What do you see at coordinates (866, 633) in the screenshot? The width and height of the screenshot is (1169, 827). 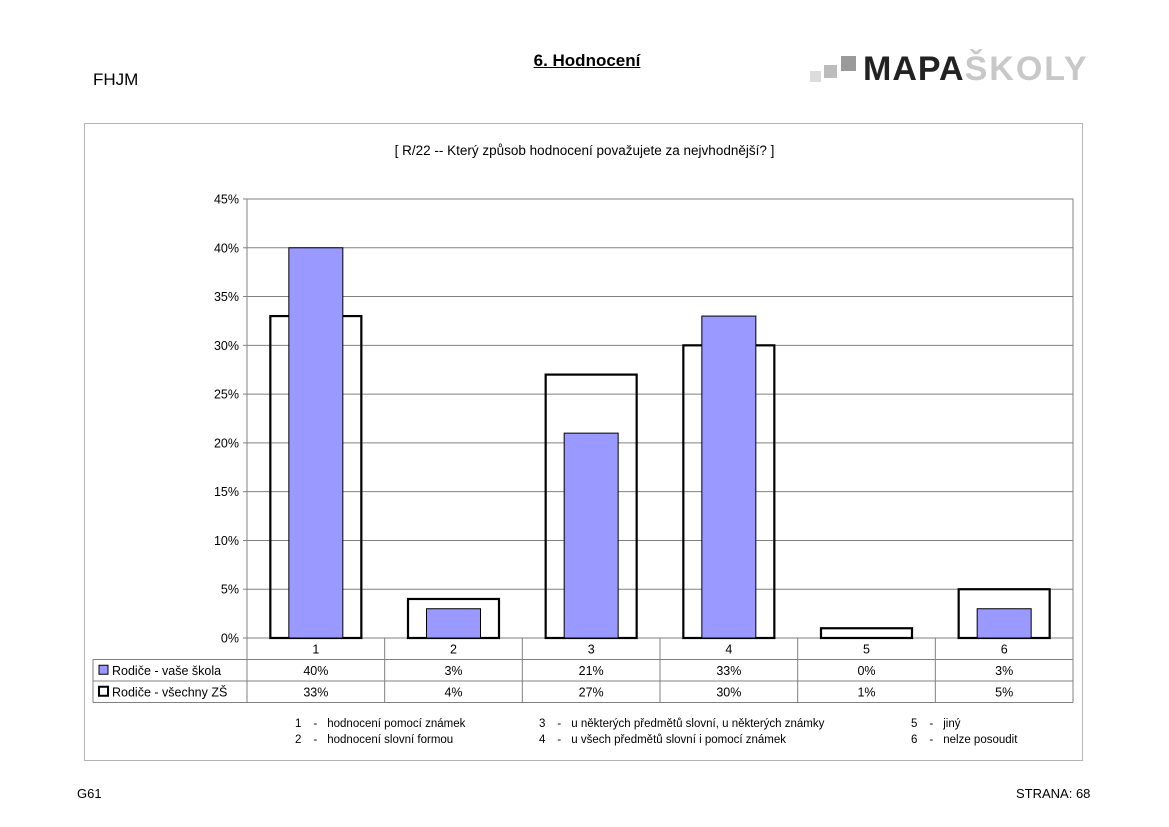 I see `bar-all-schools` at bounding box center [866, 633].